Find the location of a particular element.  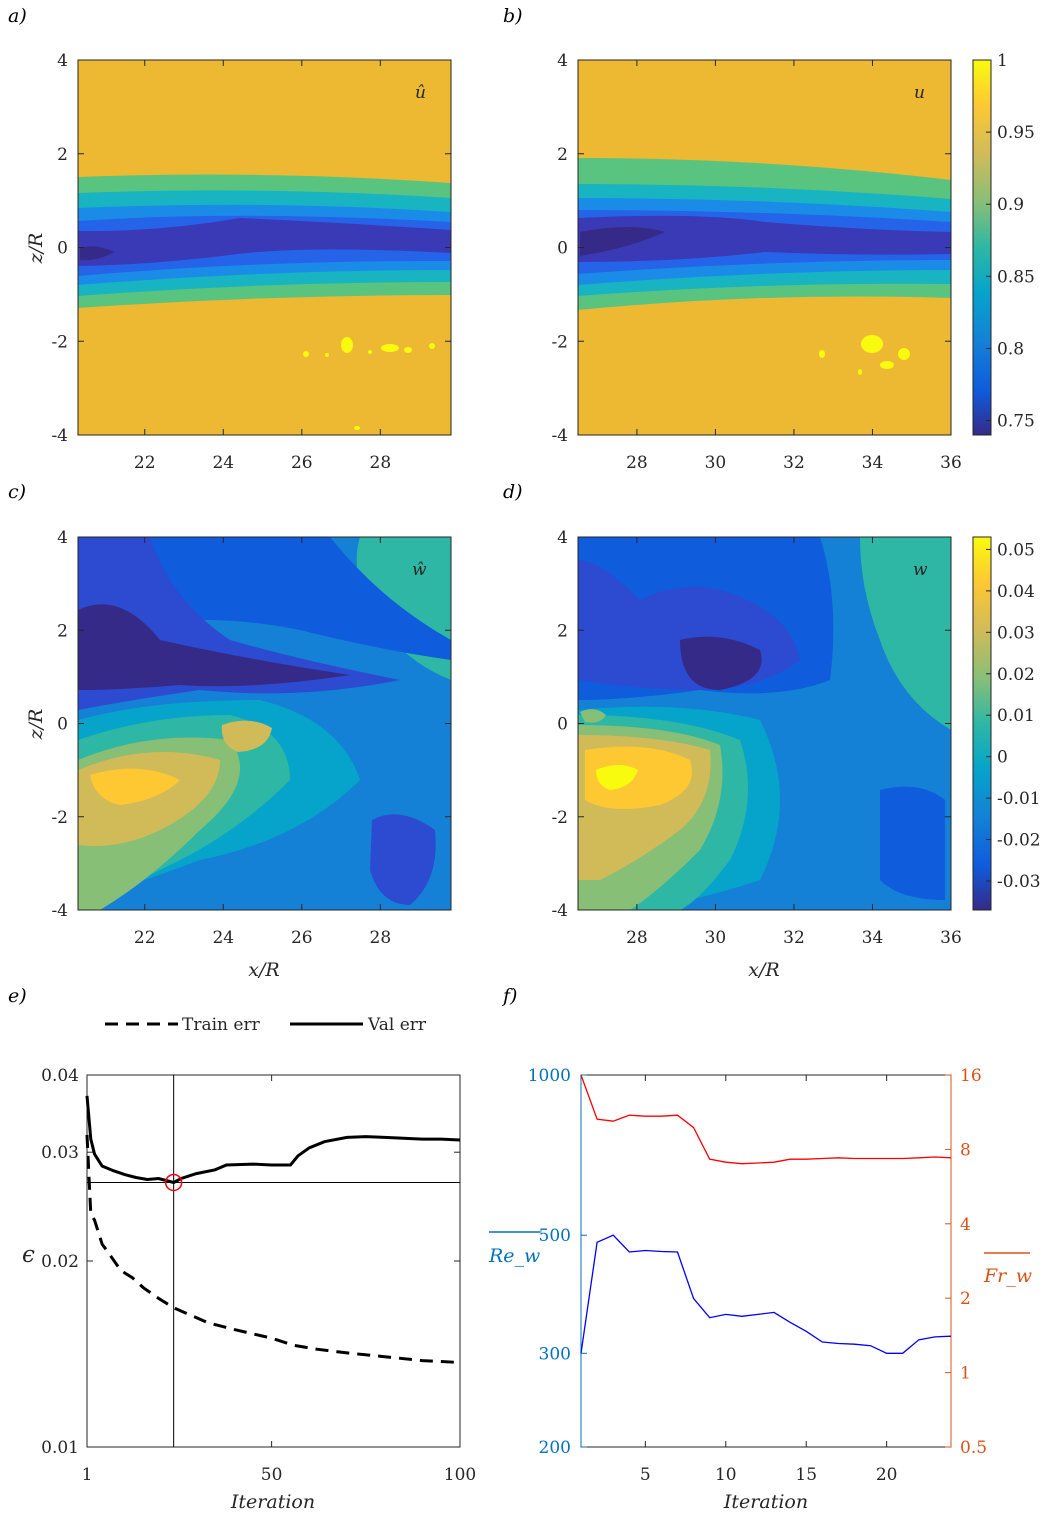

panel-label-e: e) is located at coordinates (17, 996).